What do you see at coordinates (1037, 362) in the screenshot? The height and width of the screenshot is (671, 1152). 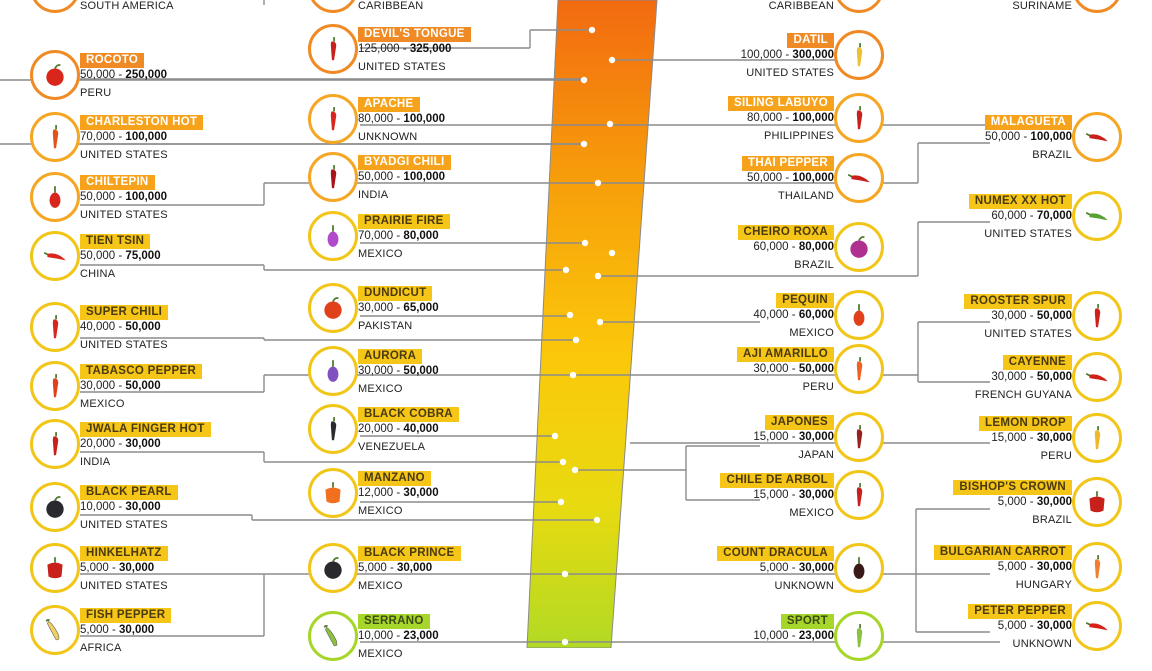 I see `pepper-name: CAYENNE` at bounding box center [1037, 362].